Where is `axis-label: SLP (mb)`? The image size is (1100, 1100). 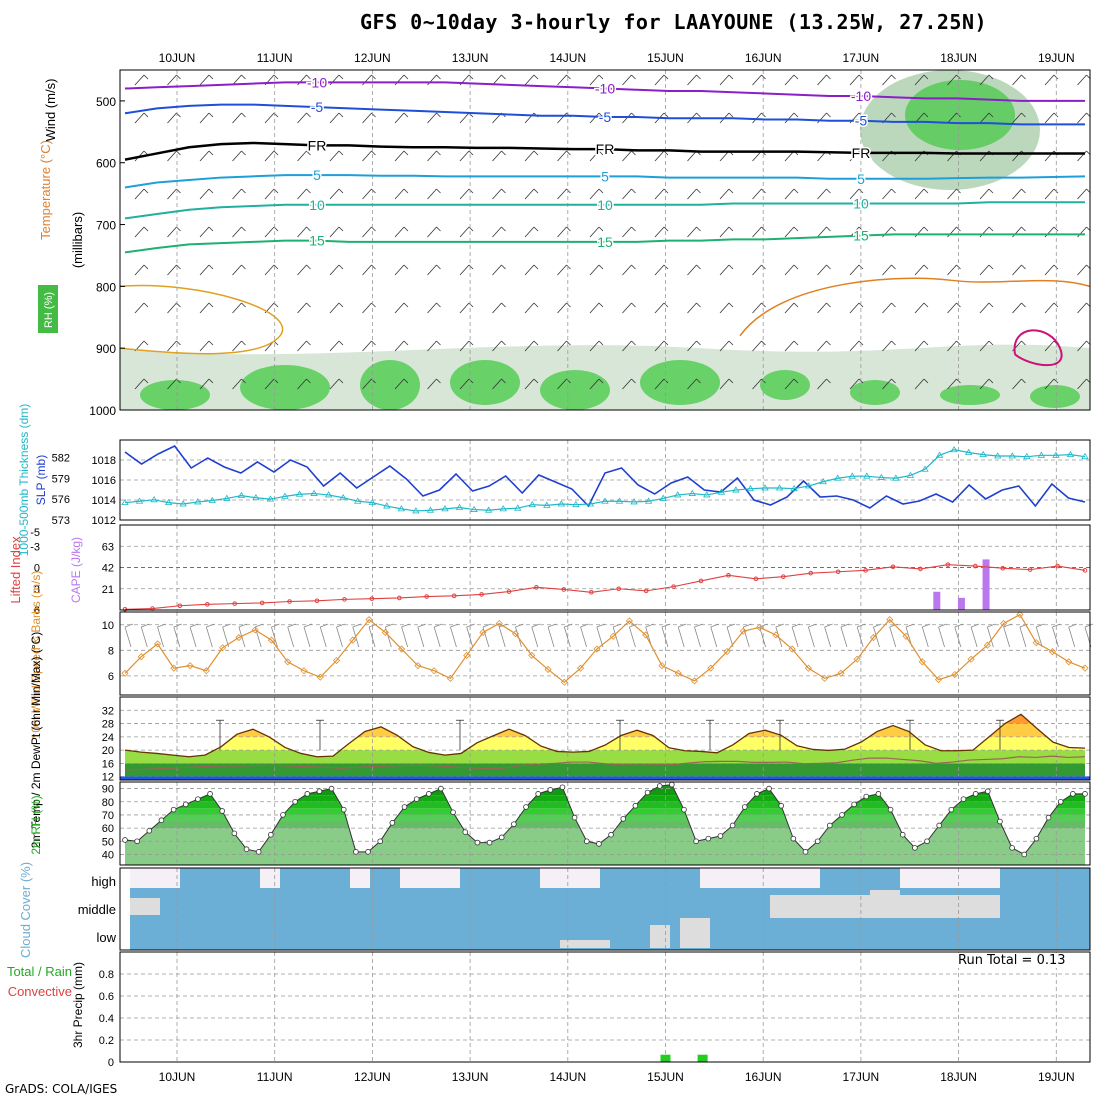 axis-label: SLP (mb) is located at coordinates (41, 480).